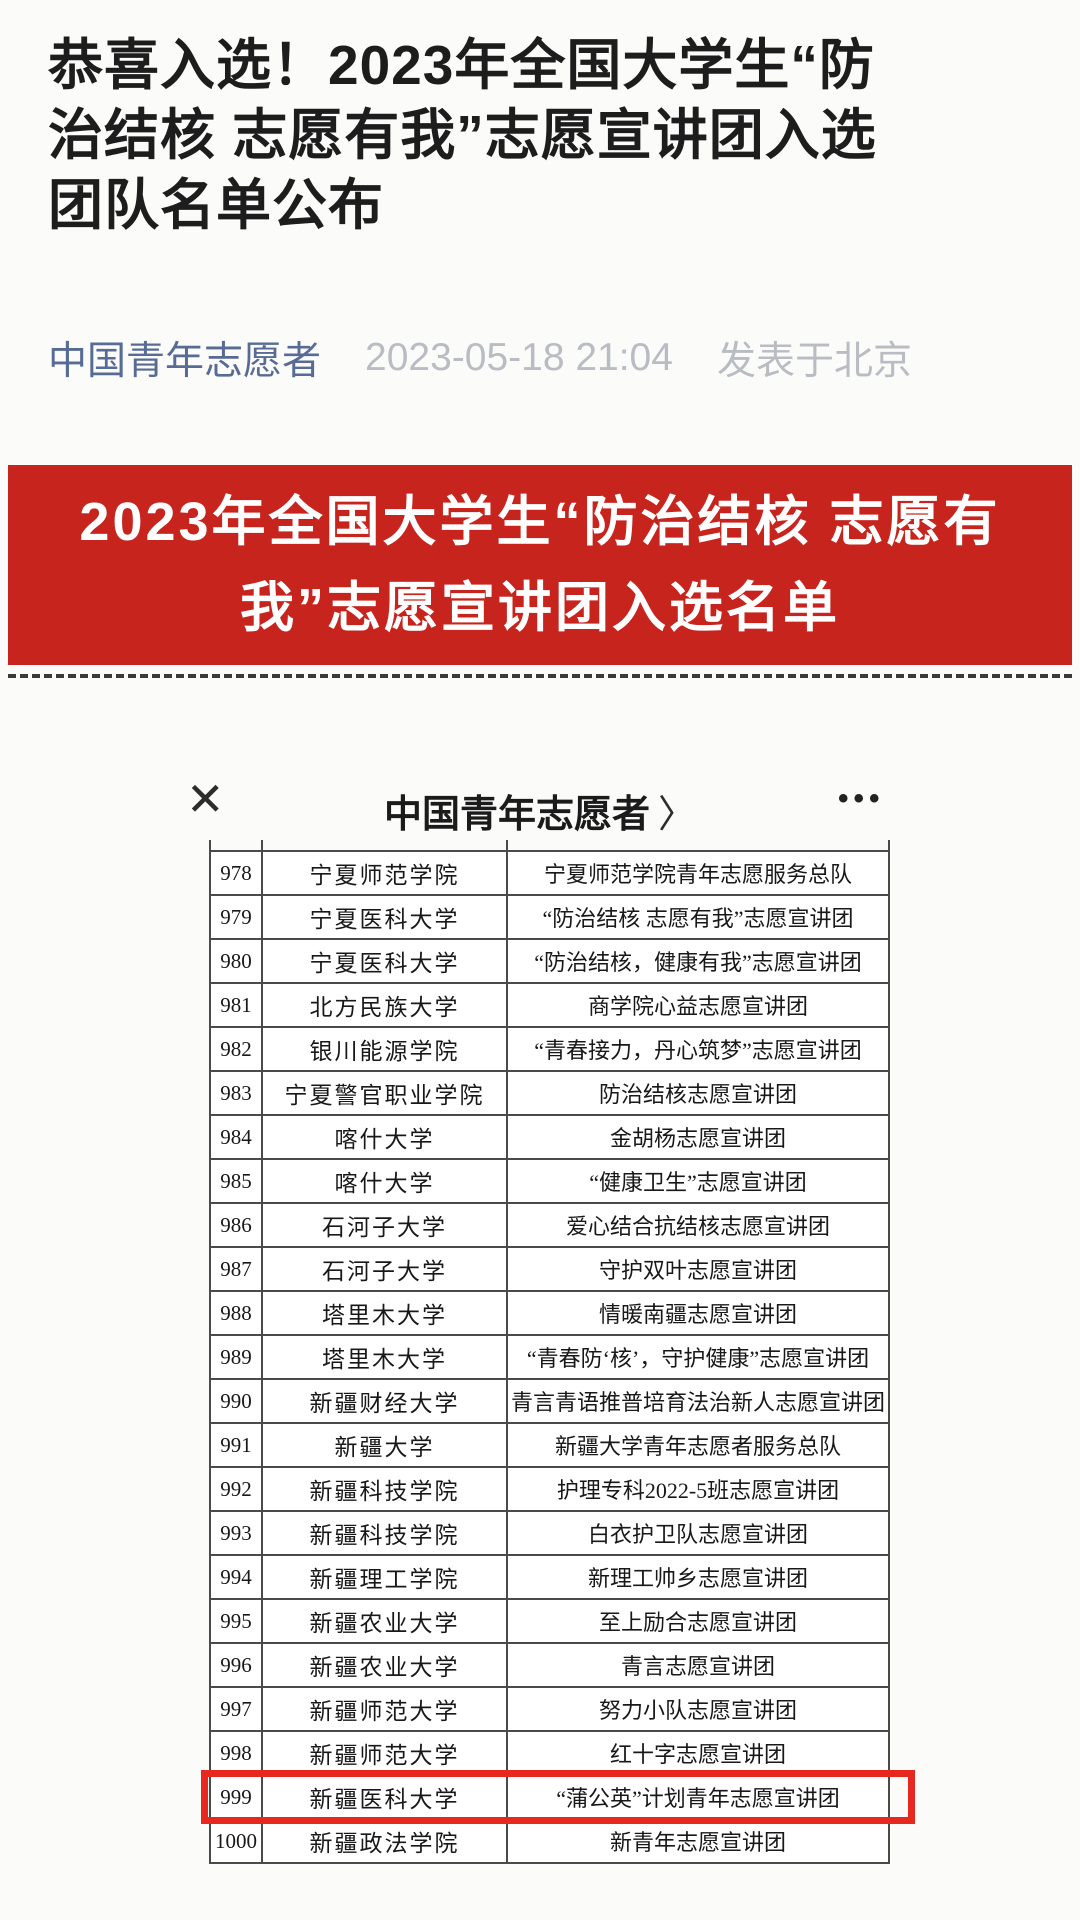  I want to click on cell-university: 新疆农业大学, so click(383, 1665).